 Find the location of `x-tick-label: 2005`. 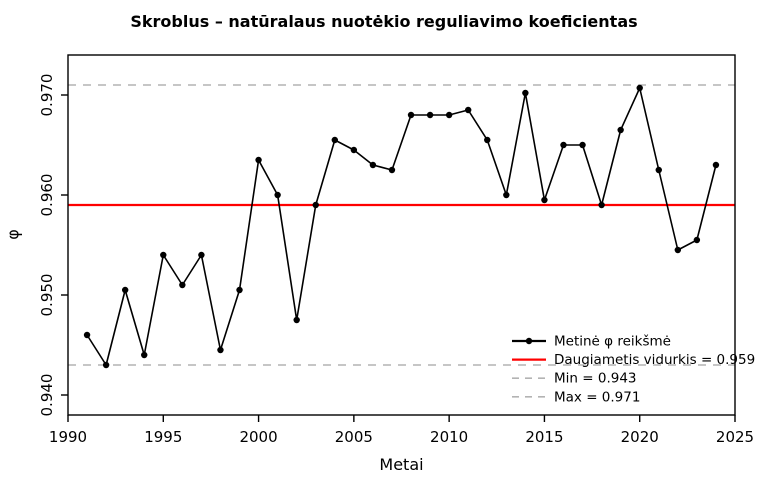

x-tick-label: 2005 is located at coordinates (354, 437).